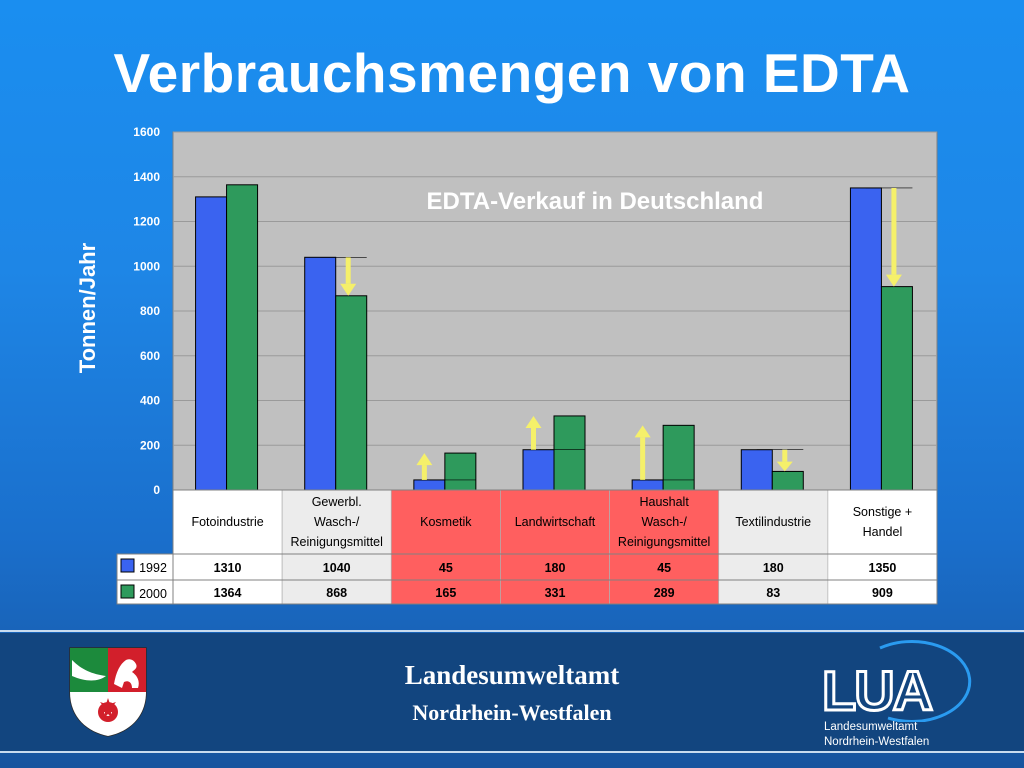  Describe the element at coordinates (108, 692) in the screenshot. I see `nrw-coat-of-arms` at that location.